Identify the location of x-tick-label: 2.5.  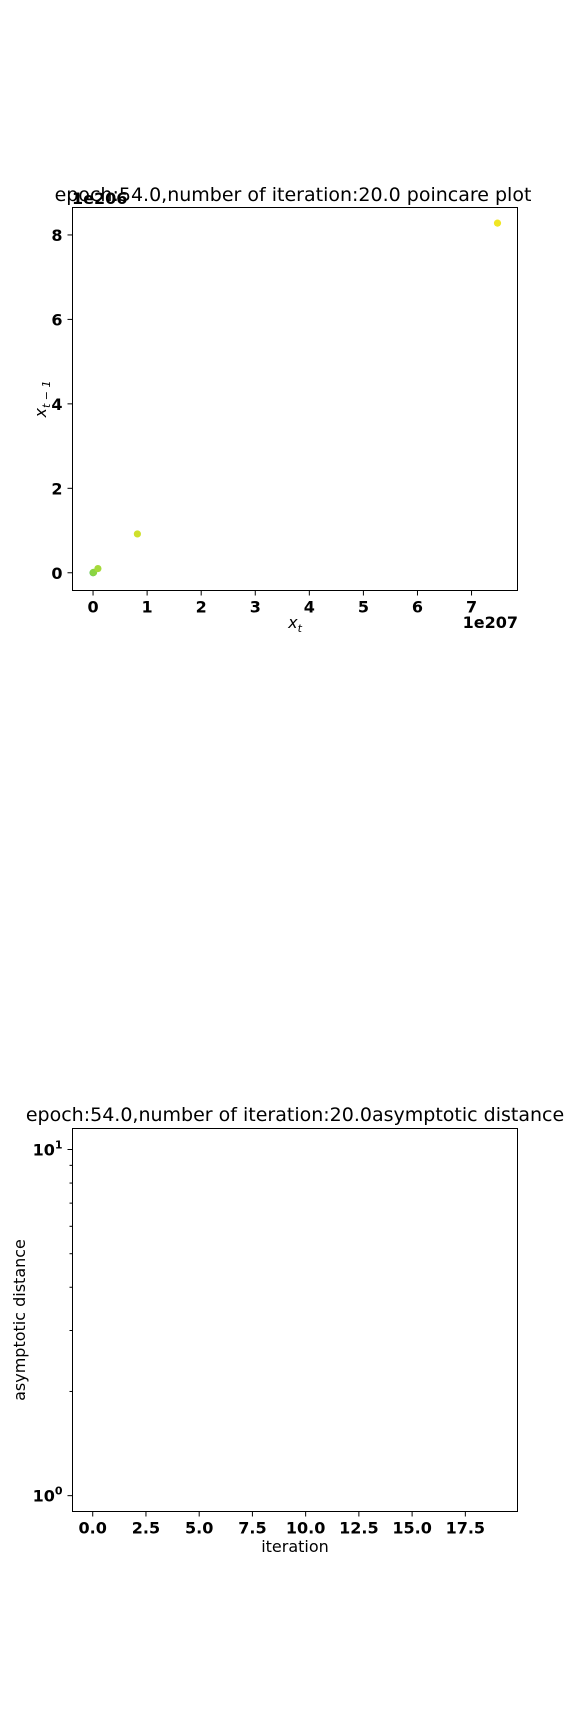
(146, 1528).